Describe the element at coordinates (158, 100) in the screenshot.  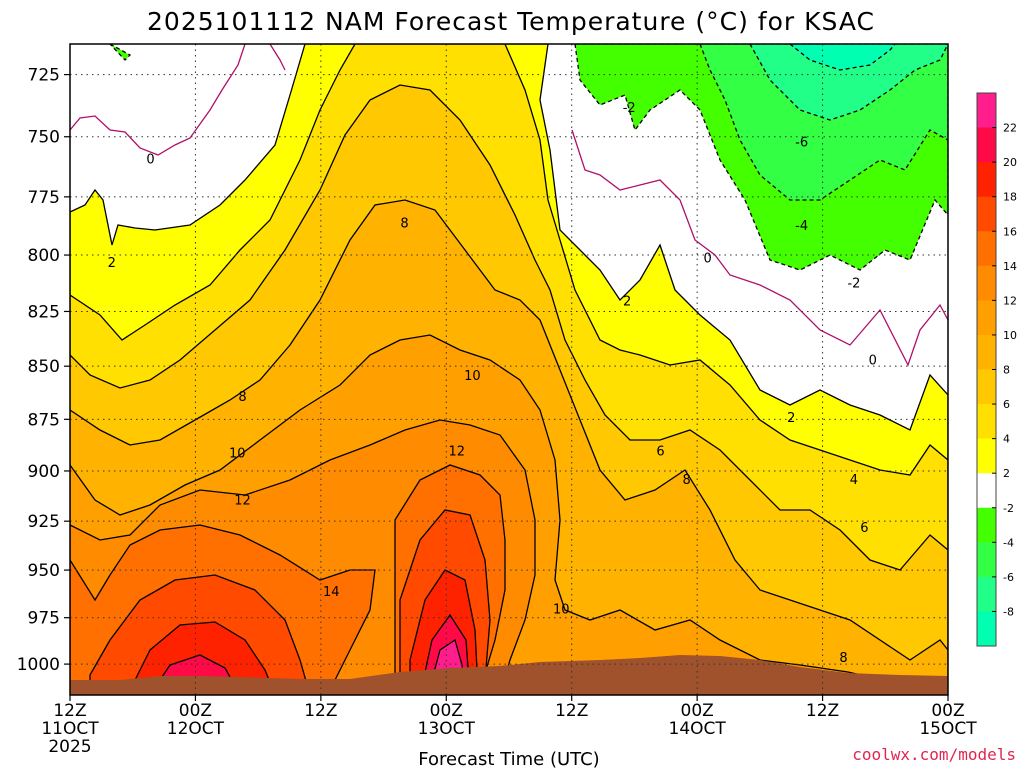
I see `contour-label-0-line-left` at that location.